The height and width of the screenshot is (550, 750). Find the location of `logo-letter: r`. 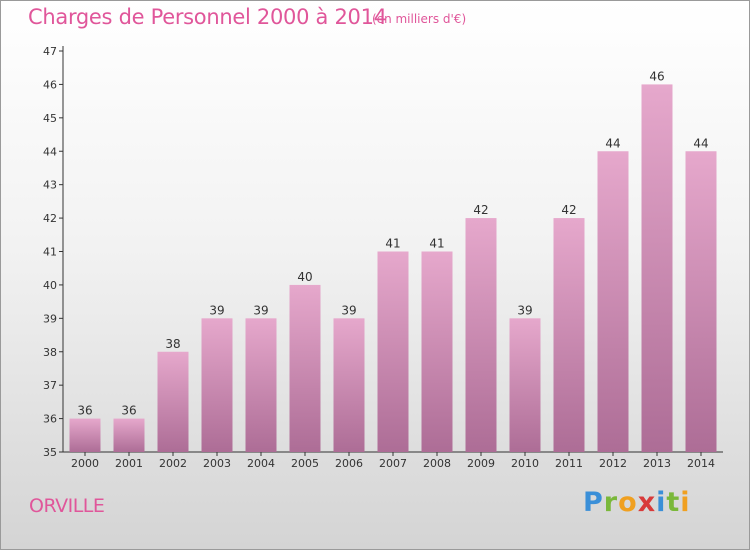

logo-letter: r is located at coordinates (611, 502).